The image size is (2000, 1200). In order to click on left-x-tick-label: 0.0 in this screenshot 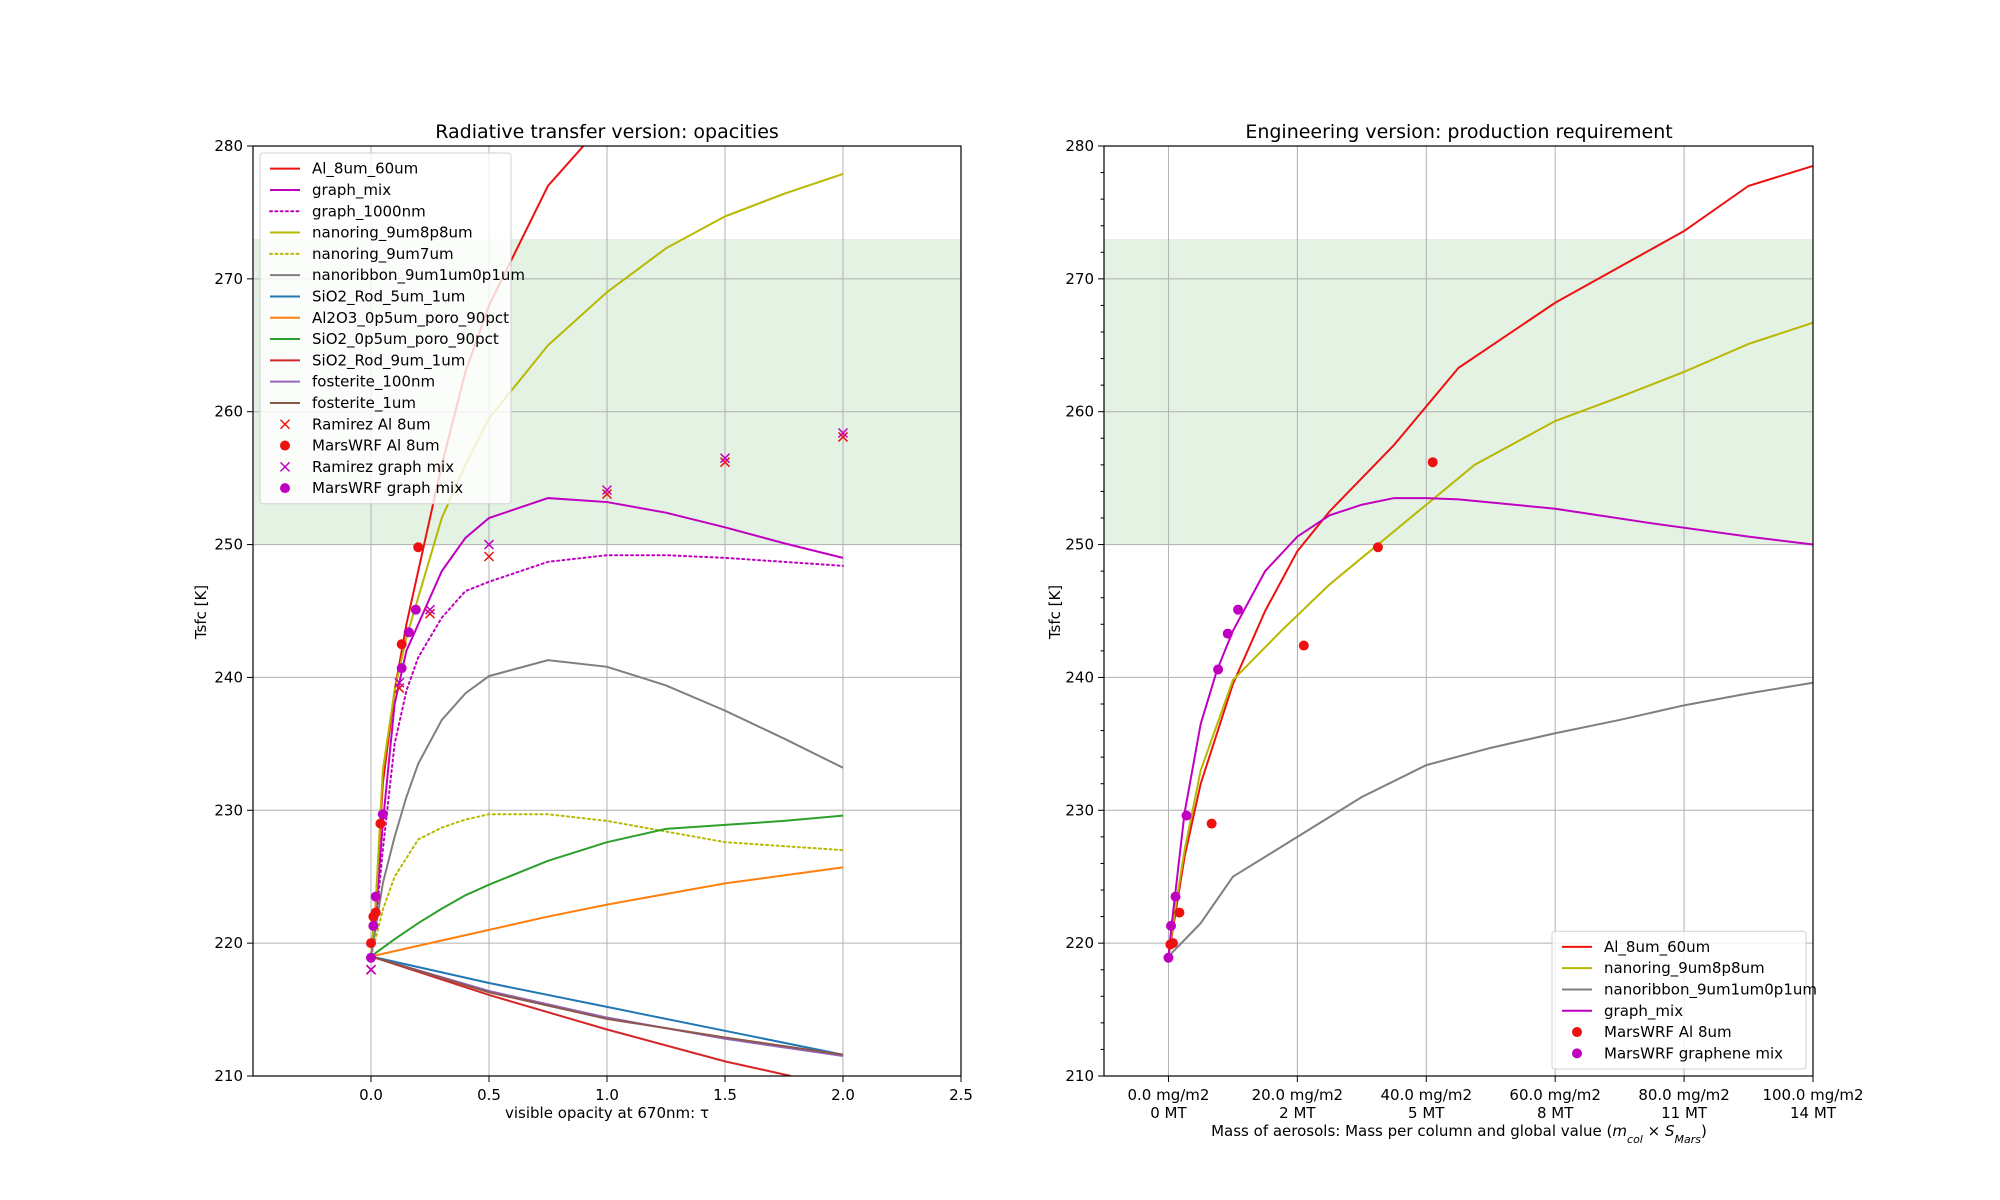, I will do `click(371, 1095)`.